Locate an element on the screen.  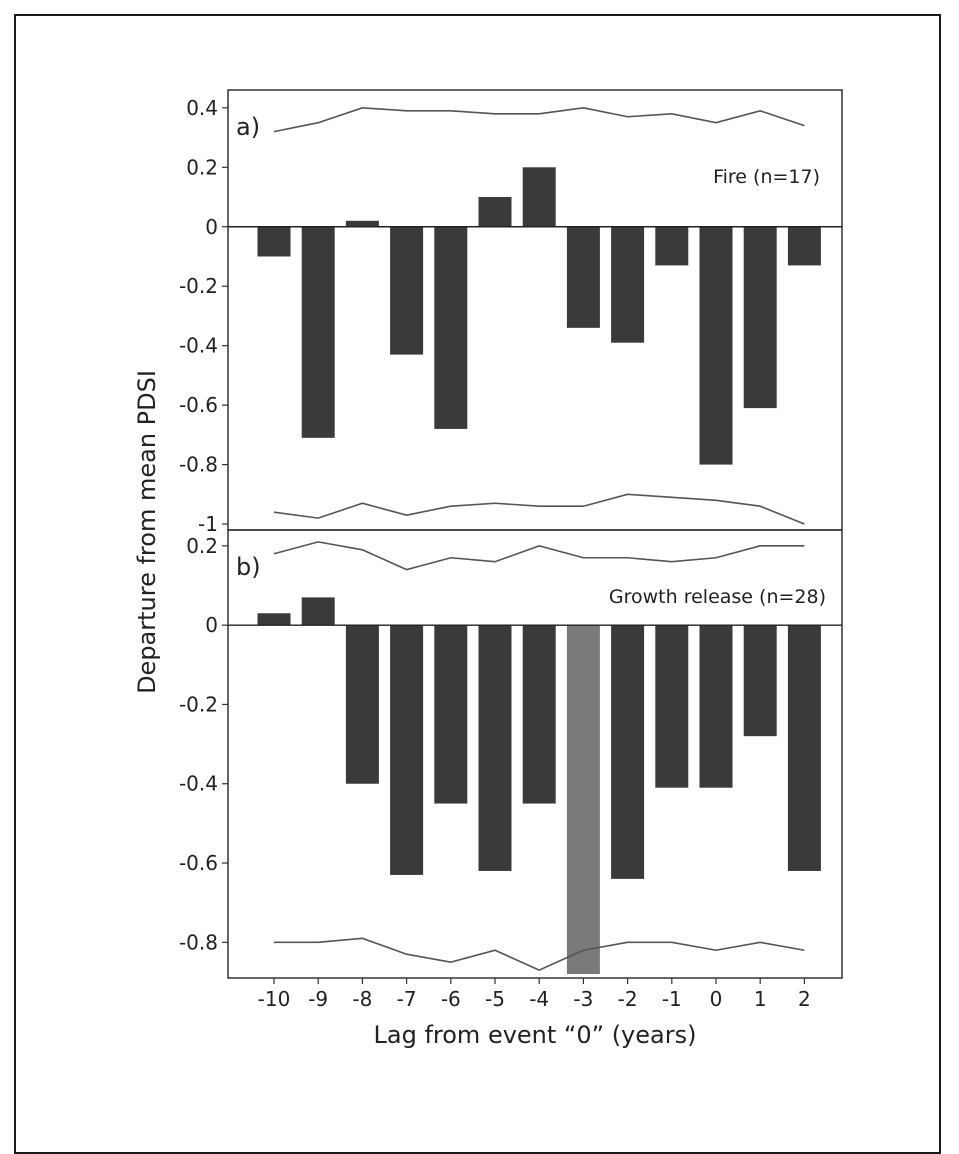
panel-b-label: b) is located at coordinates (248, 567).